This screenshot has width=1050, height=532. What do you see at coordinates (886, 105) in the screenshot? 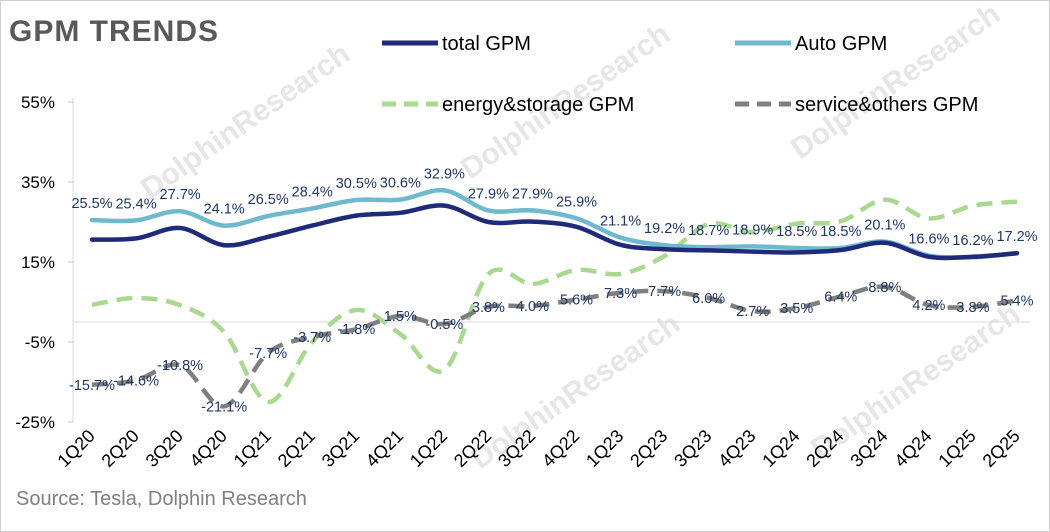
I see `legend-label-service-others-gpm: service&others GPM` at bounding box center [886, 105].